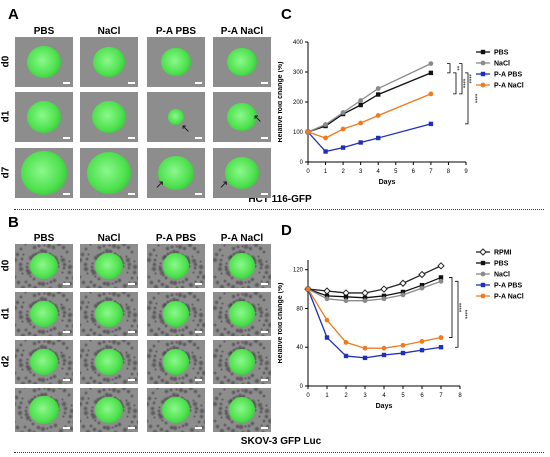 This screenshot has height=457, width=550. I want to click on panel-c-letter: C, so click(286, 14).